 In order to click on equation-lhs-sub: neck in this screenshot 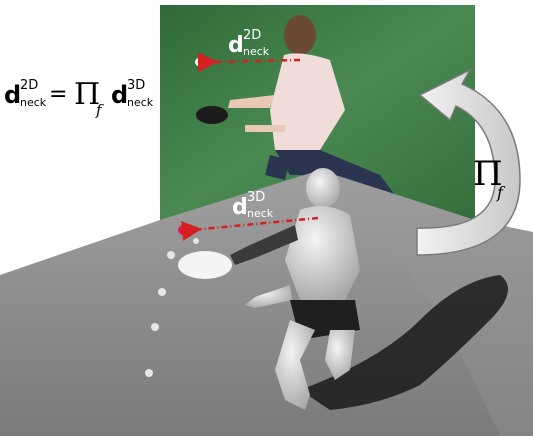, I will do `click(33, 102)`.